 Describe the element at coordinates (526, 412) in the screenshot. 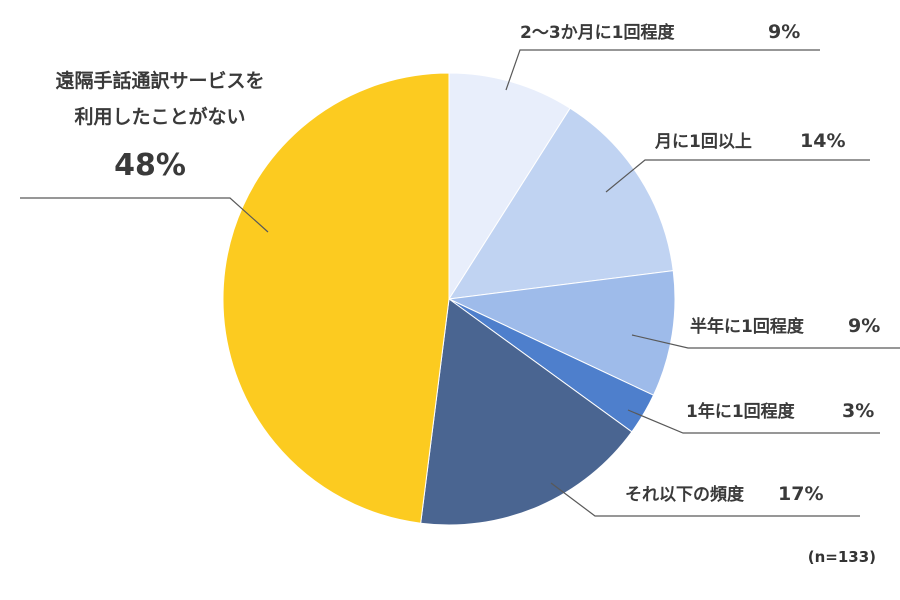

I see `slice-less-often` at that location.